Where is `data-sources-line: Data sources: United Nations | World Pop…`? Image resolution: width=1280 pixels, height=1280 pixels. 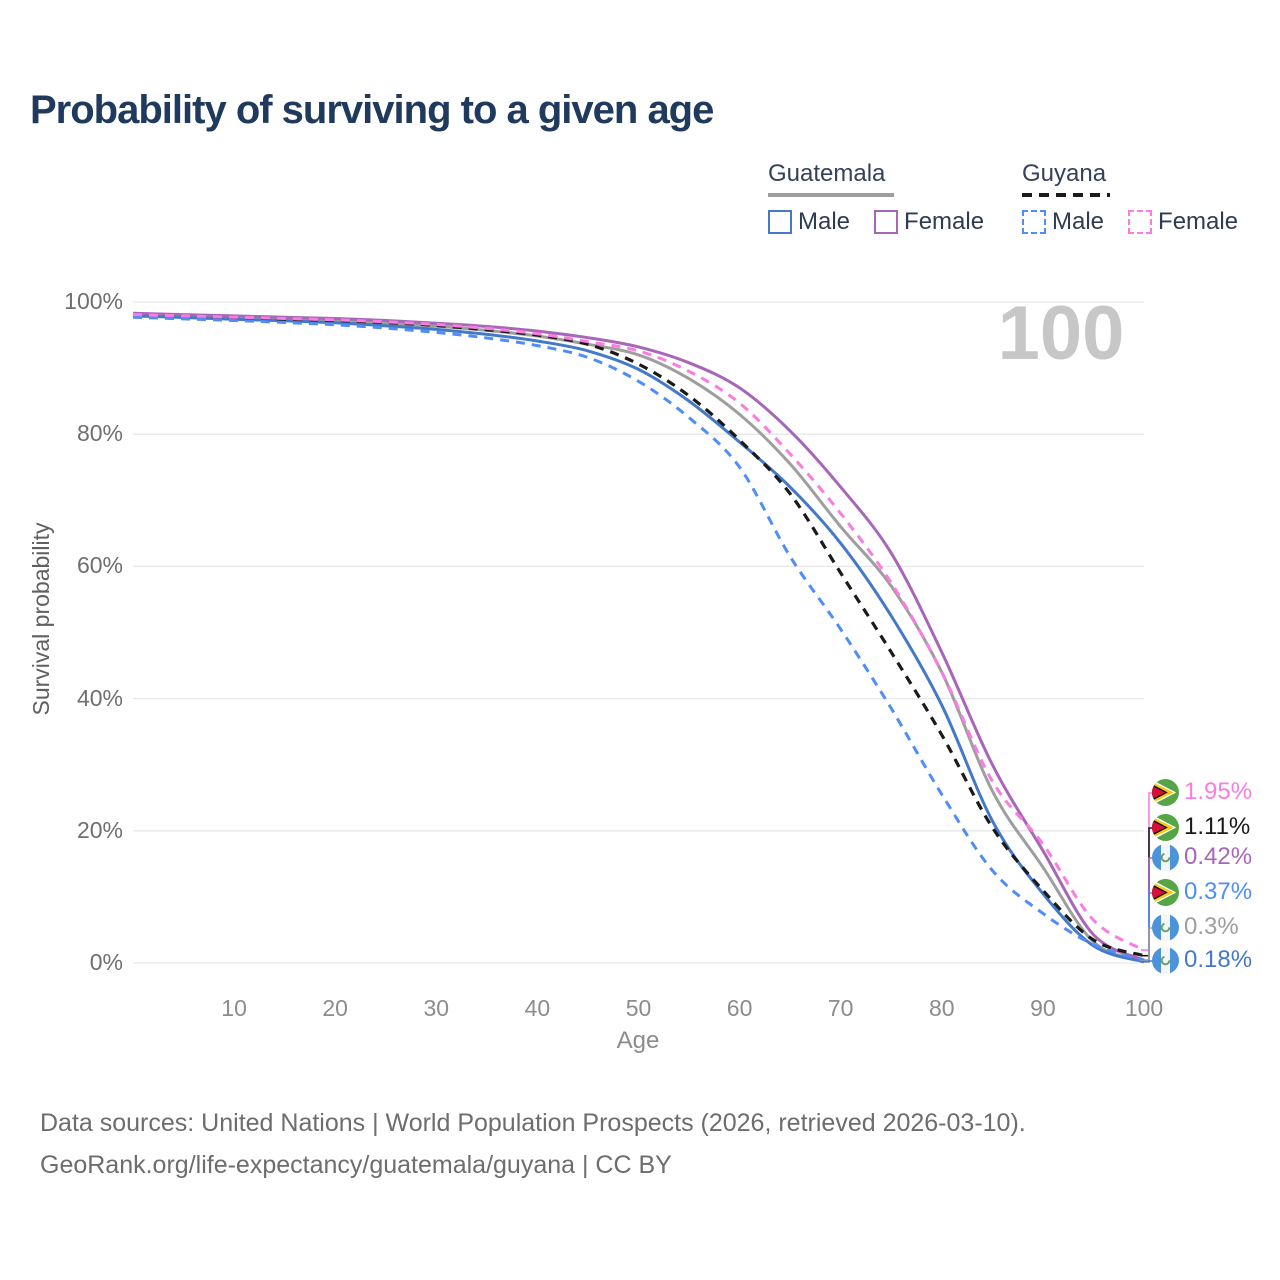
data-sources-line: Data sources: United Nations | World Pop… is located at coordinates (533, 1123).